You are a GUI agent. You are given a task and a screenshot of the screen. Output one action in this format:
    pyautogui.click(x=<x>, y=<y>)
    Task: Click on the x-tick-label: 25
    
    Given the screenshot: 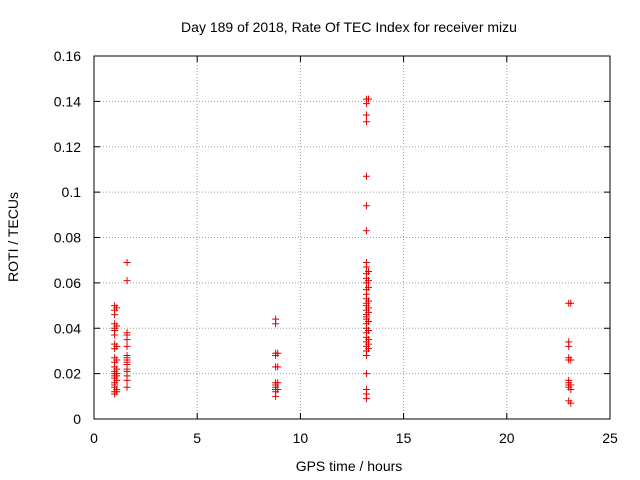 What is the action you would take?
    pyautogui.click(x=610, y=438)
    